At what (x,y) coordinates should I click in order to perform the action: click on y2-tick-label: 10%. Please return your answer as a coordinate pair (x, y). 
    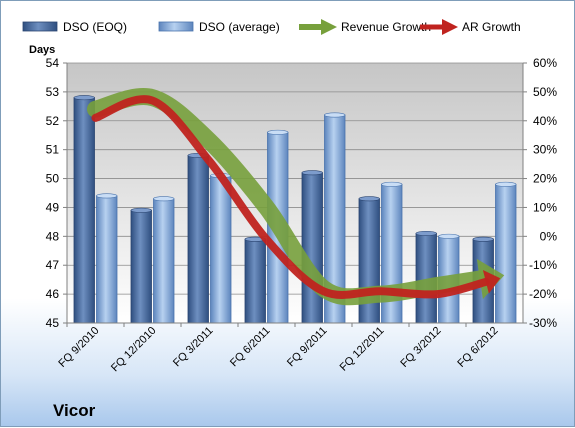
    Looking at the image, I should click on (545, 207).